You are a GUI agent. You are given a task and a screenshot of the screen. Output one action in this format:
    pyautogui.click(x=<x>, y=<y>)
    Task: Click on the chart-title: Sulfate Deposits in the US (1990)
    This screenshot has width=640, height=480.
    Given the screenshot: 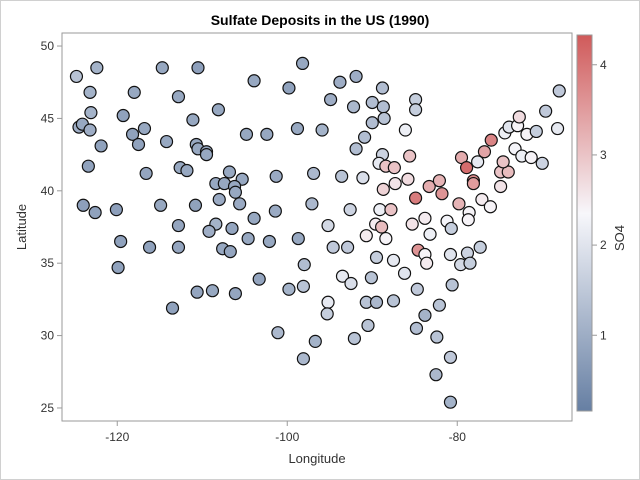 What is the action you would take?
    pyautogui.click(x=320, y=20)
    